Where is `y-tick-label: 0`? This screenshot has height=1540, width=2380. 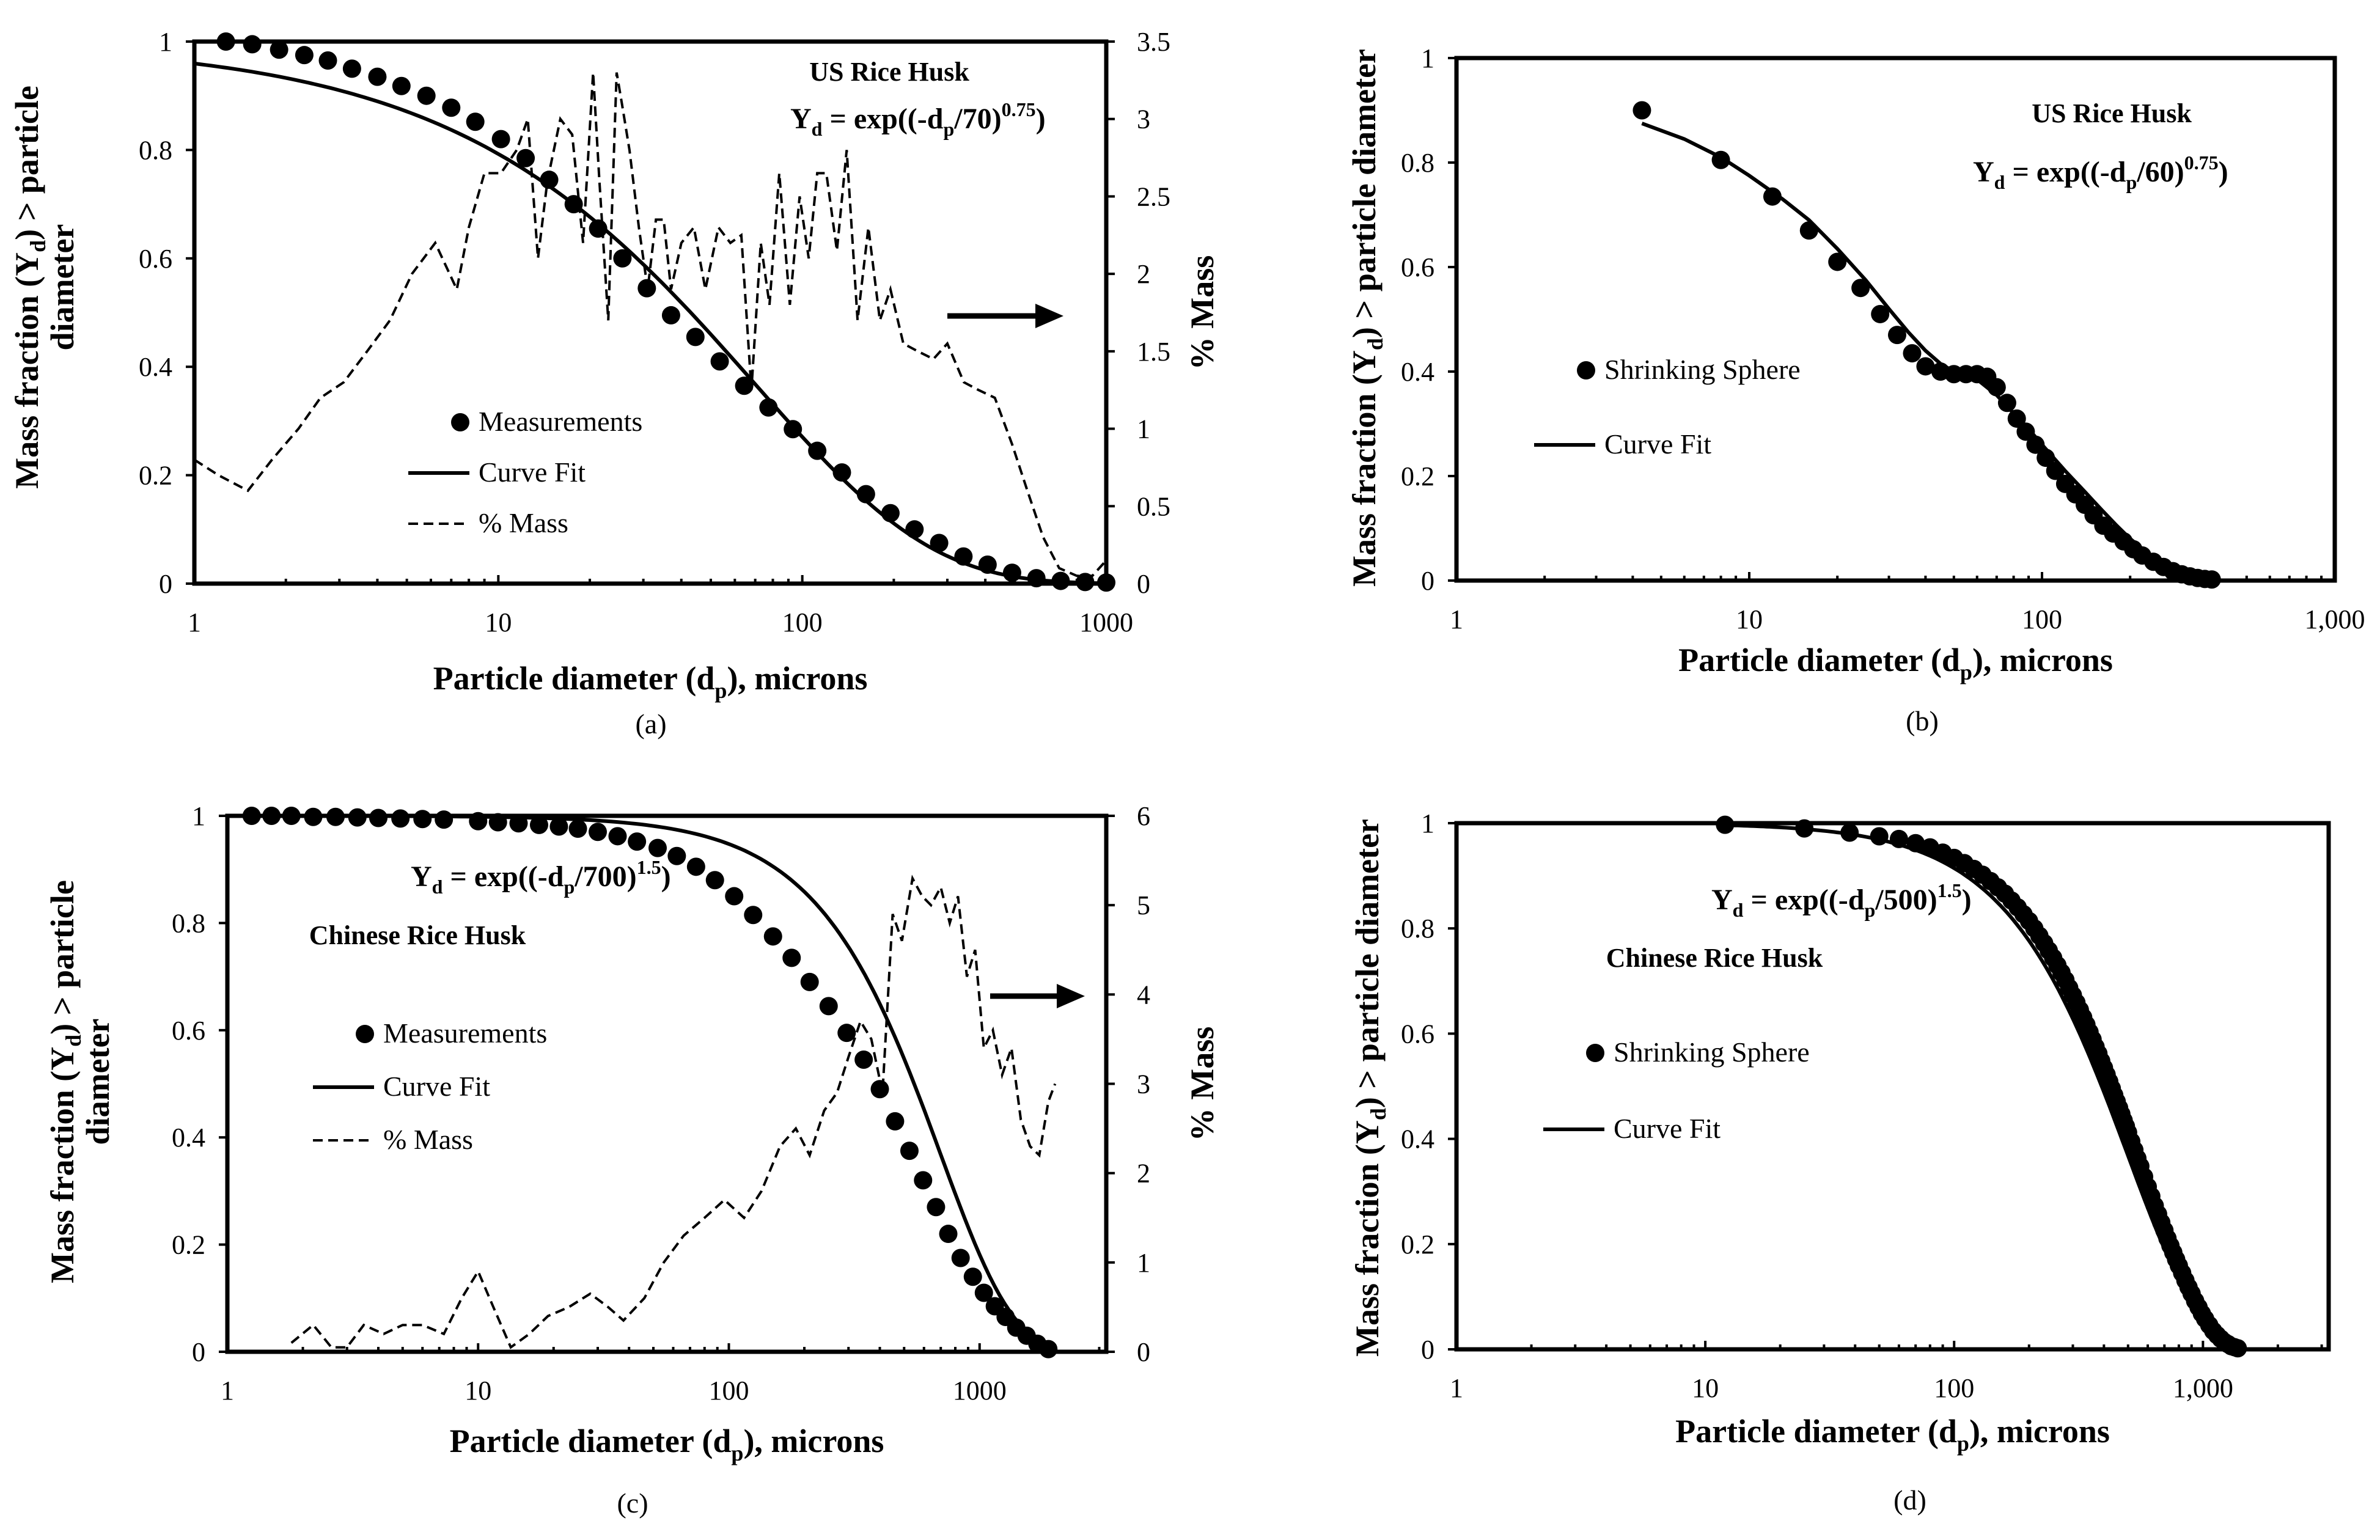
y-tick-label: 0 is located at coordinates (1427, 581).